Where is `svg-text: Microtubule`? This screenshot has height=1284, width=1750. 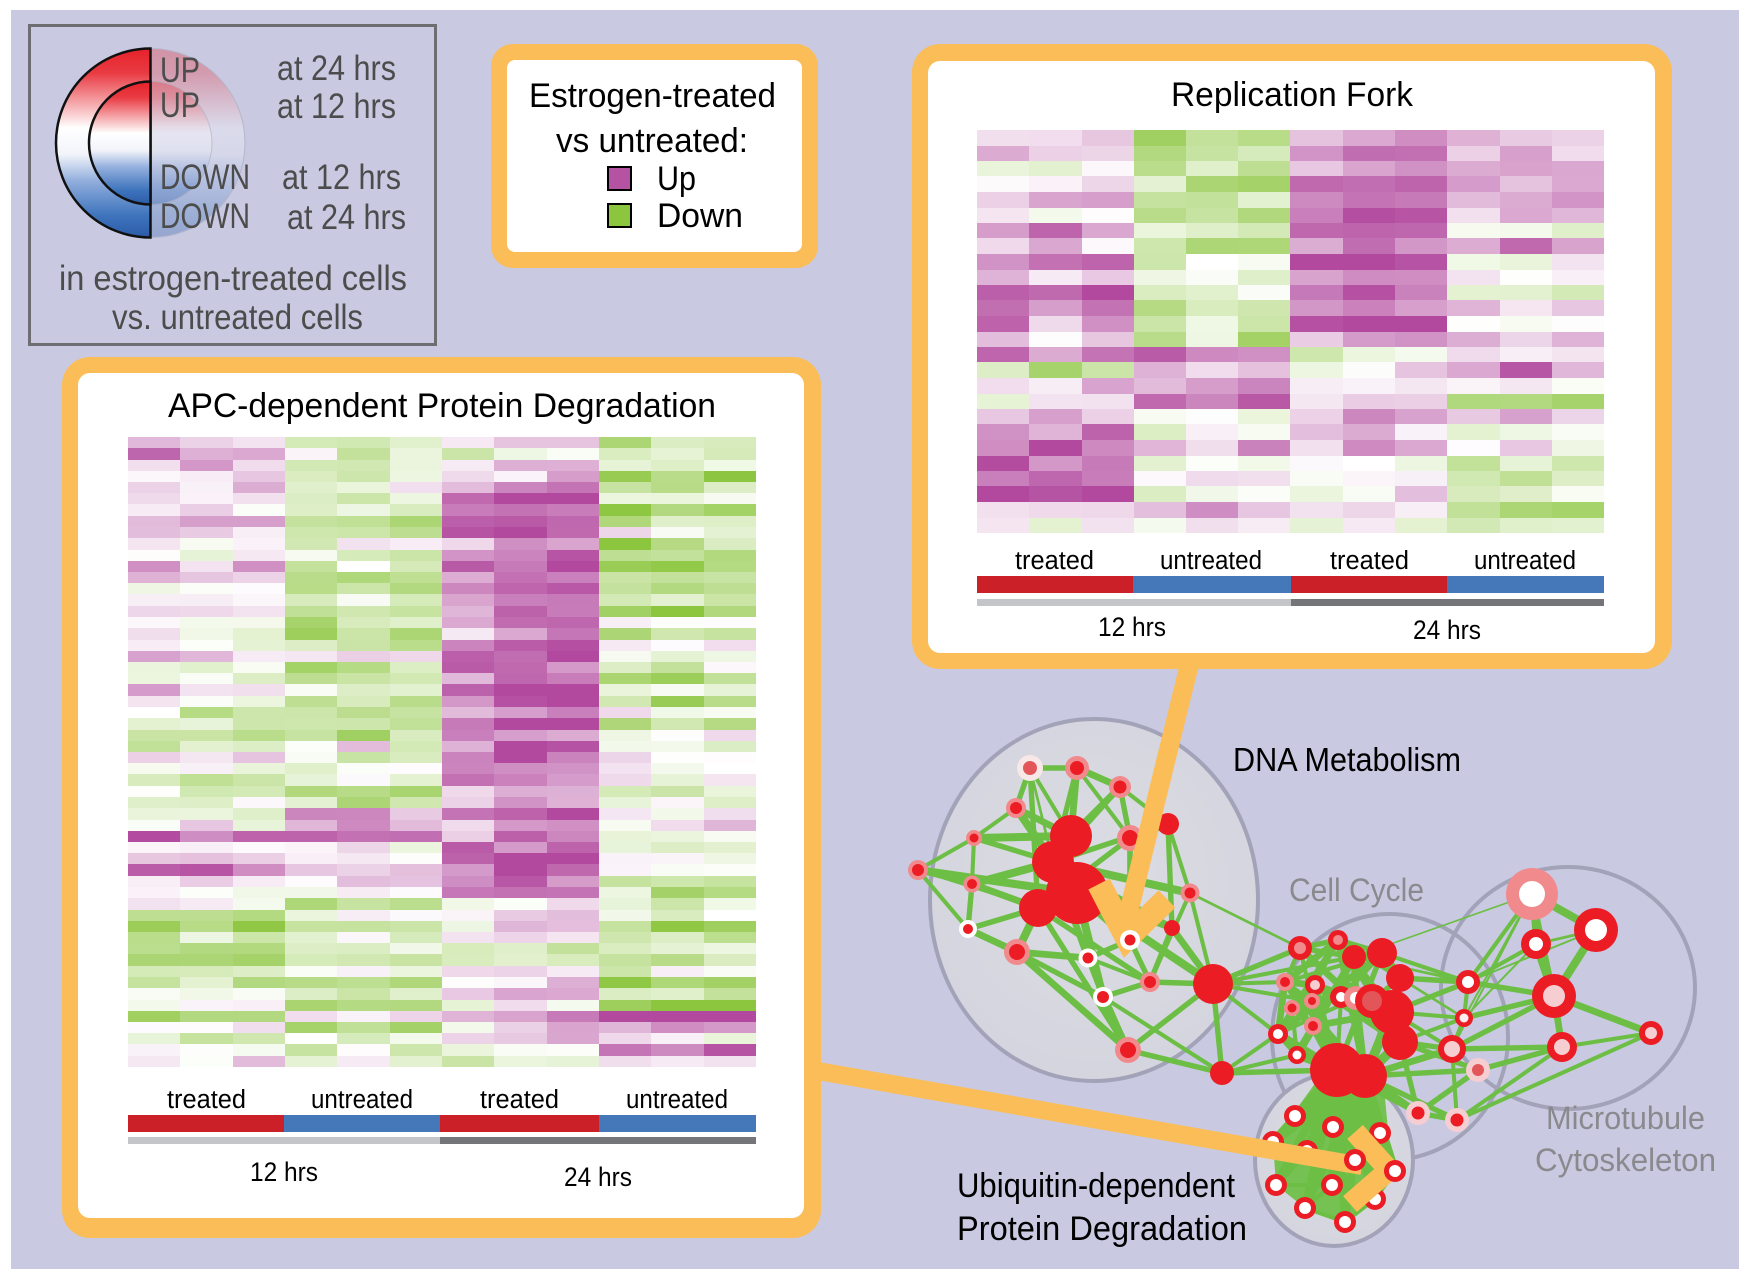
svg-text: Microtubule is located at coordinates (1625, 1118).